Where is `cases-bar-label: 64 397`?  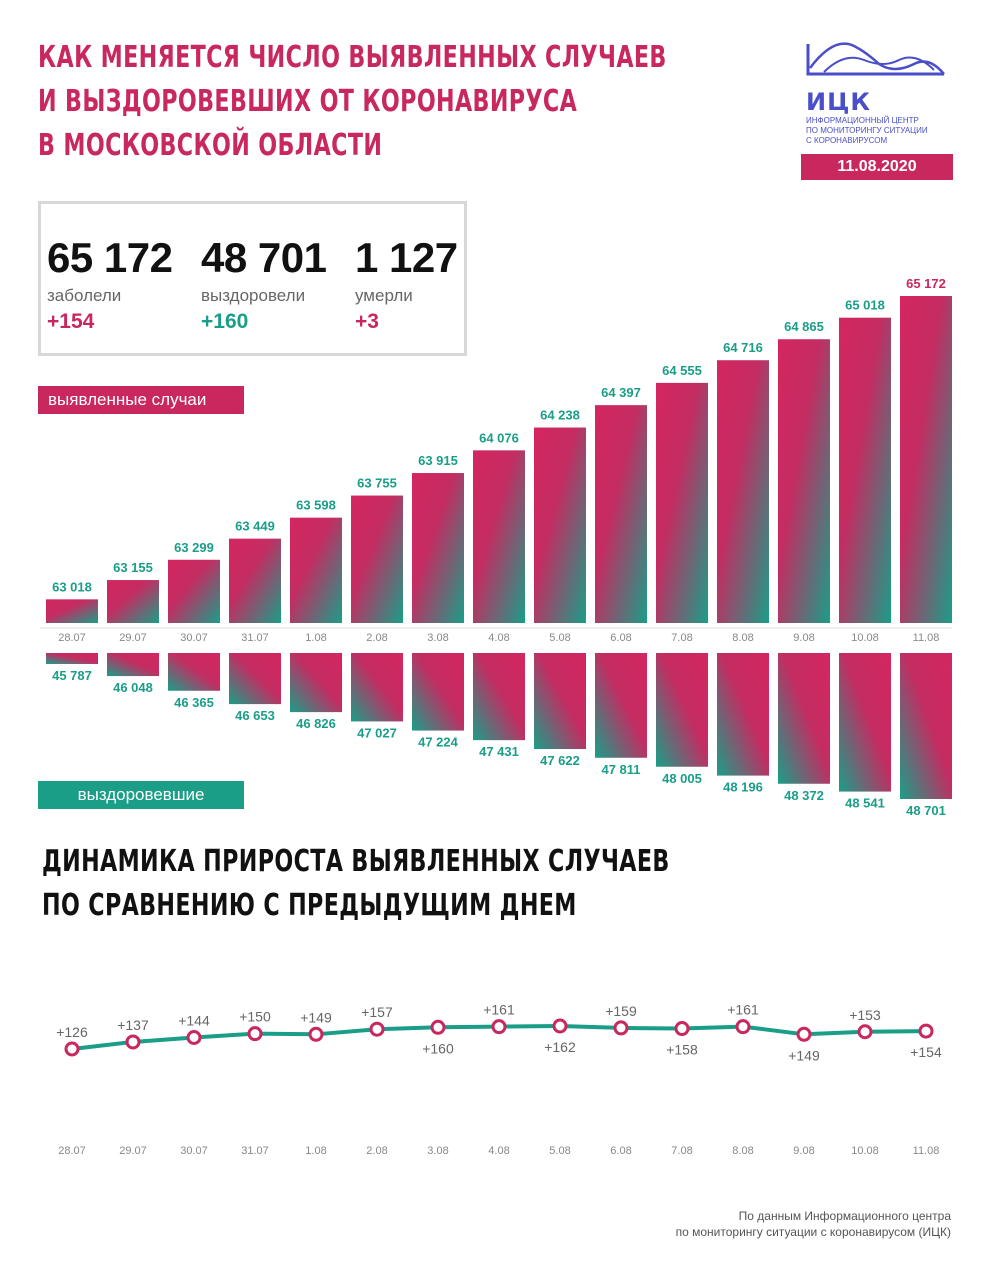 cases-bar-label: 64 397 is located at coordinates (621, 392).